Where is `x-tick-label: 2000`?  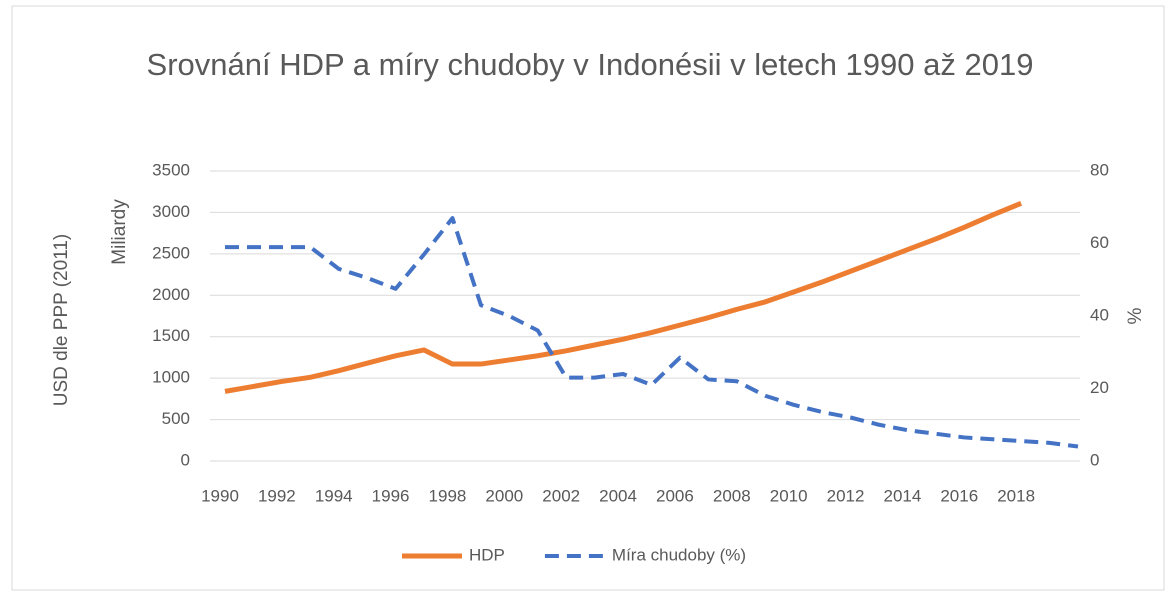
x-tick-label: 2000 is located at coordinates (504, 495).